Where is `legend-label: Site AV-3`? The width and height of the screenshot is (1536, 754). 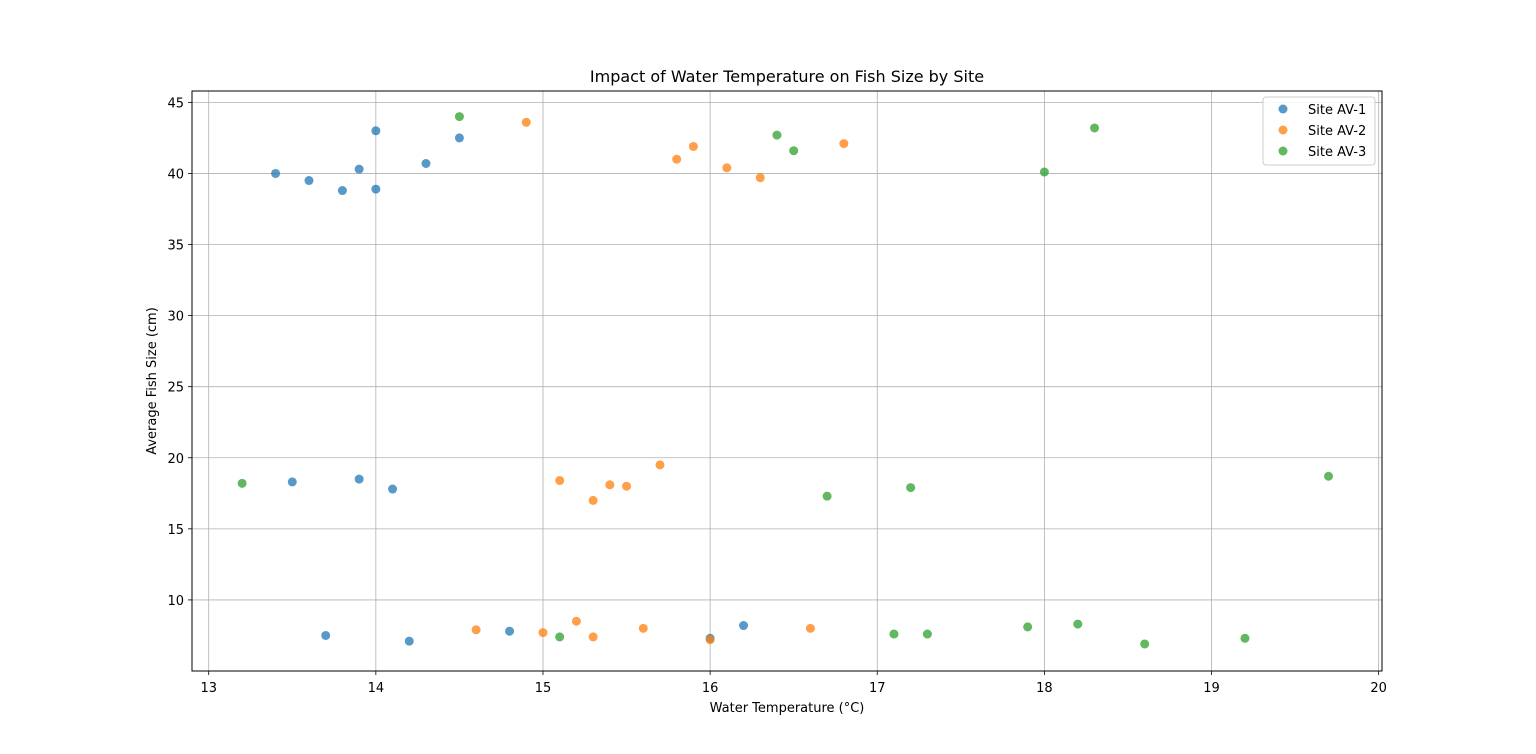
legend-label: Site AV-3 is located at coordinates (1337, 152).